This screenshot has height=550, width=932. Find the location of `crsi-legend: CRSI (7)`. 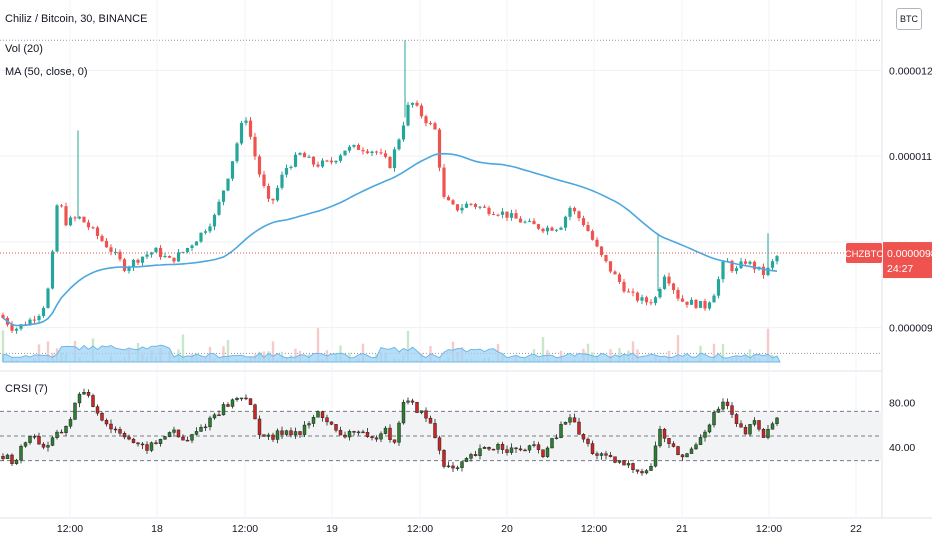

crsi-legend: CRSI (7) is located at coordinates (26, 389).